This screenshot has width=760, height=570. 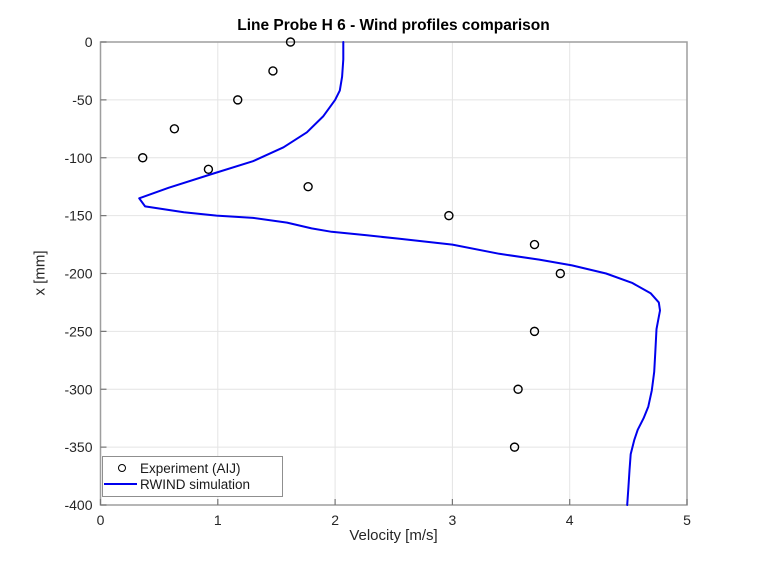 I want to click on y-axis-label: x [mm], so click(x=40, y=273).